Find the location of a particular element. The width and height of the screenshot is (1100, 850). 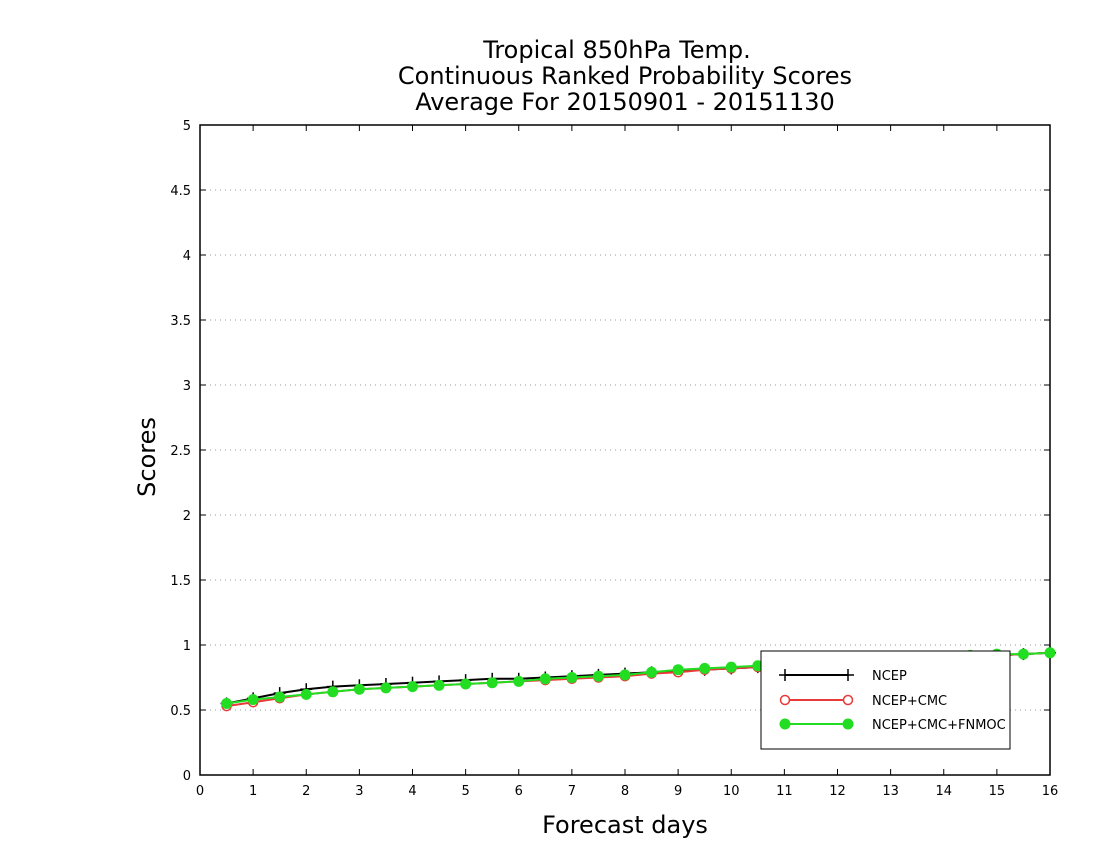

y-tick-label: 0.5 is located at coordinates (180, 711).